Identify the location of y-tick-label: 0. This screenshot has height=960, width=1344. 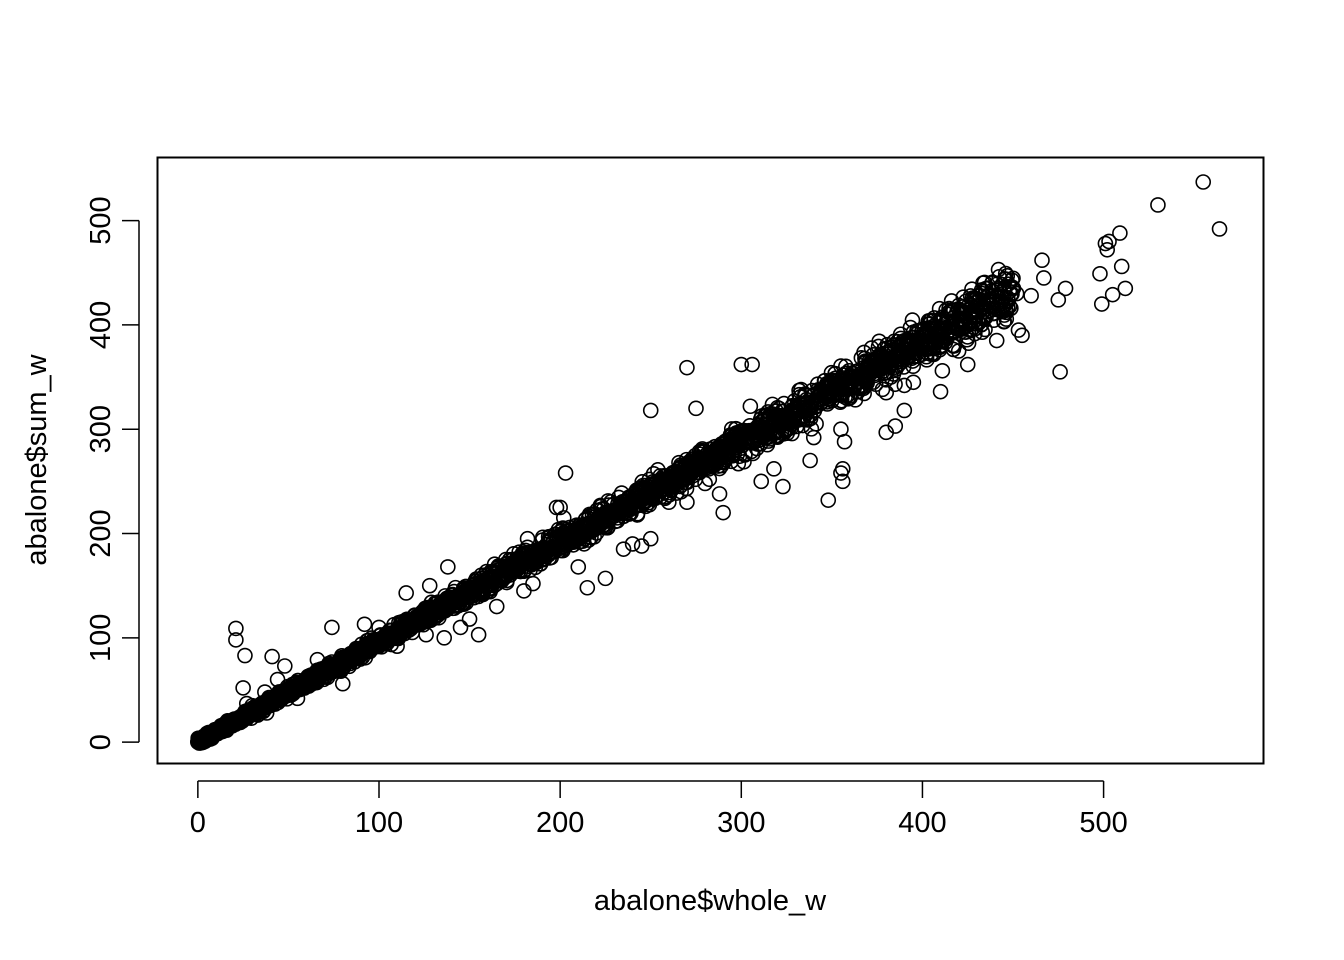
(101, 742).